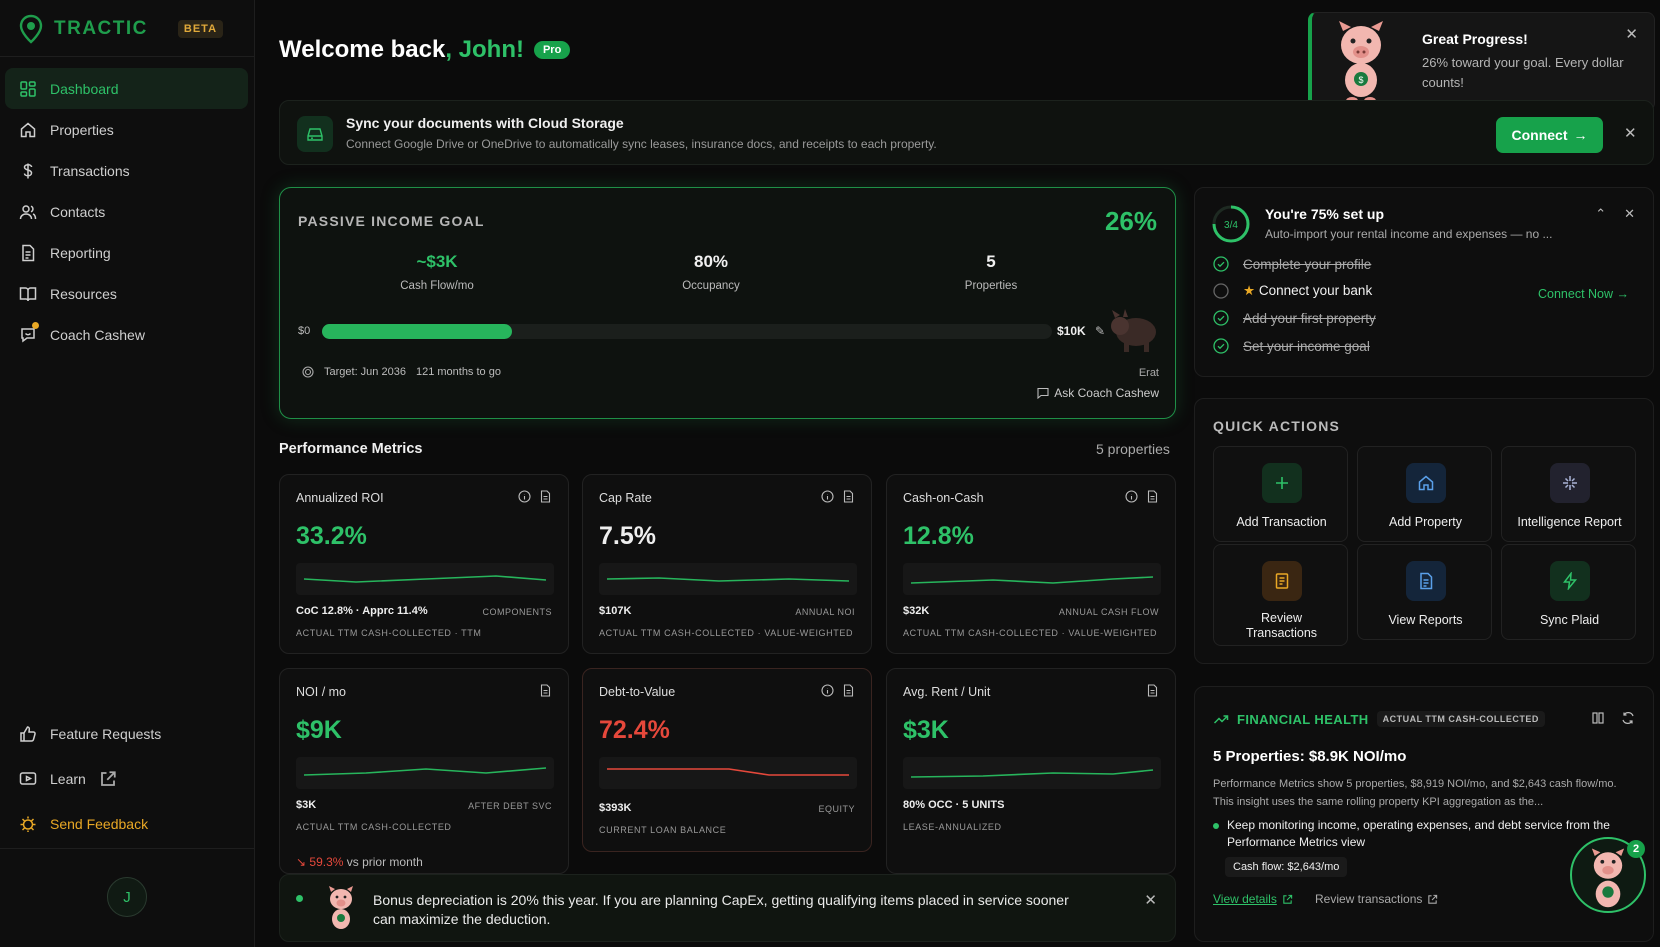 The image size is (1660, 947). I want to click on sidebar-item-coach-cashew: Coach Cashew, so click(126, 334).